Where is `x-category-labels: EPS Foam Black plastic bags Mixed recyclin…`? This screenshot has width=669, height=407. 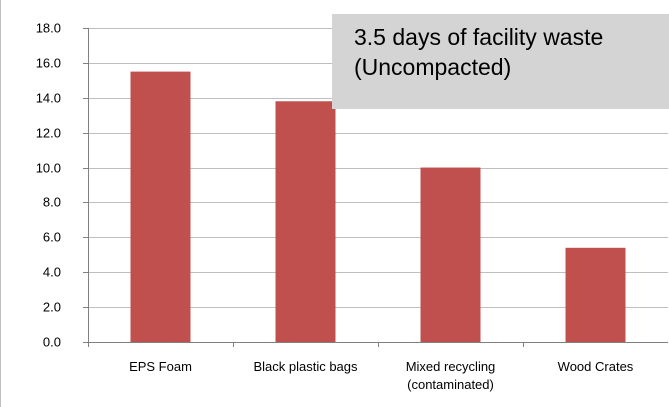
x-category-labels: EPS Foam Black plastic bags Mixed recyclin… is located at coordinates (381, 375).